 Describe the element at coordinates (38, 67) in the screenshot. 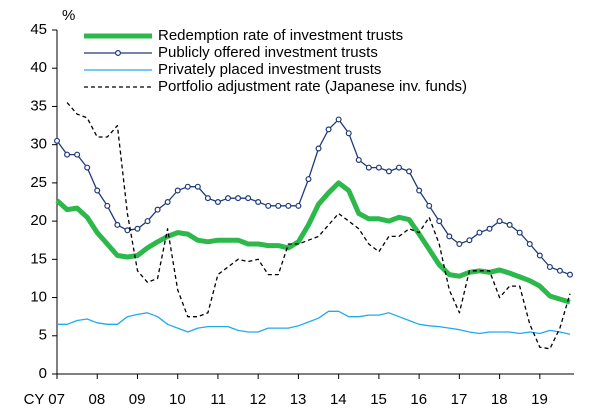

I see `y-tick-label: 40` at that location.